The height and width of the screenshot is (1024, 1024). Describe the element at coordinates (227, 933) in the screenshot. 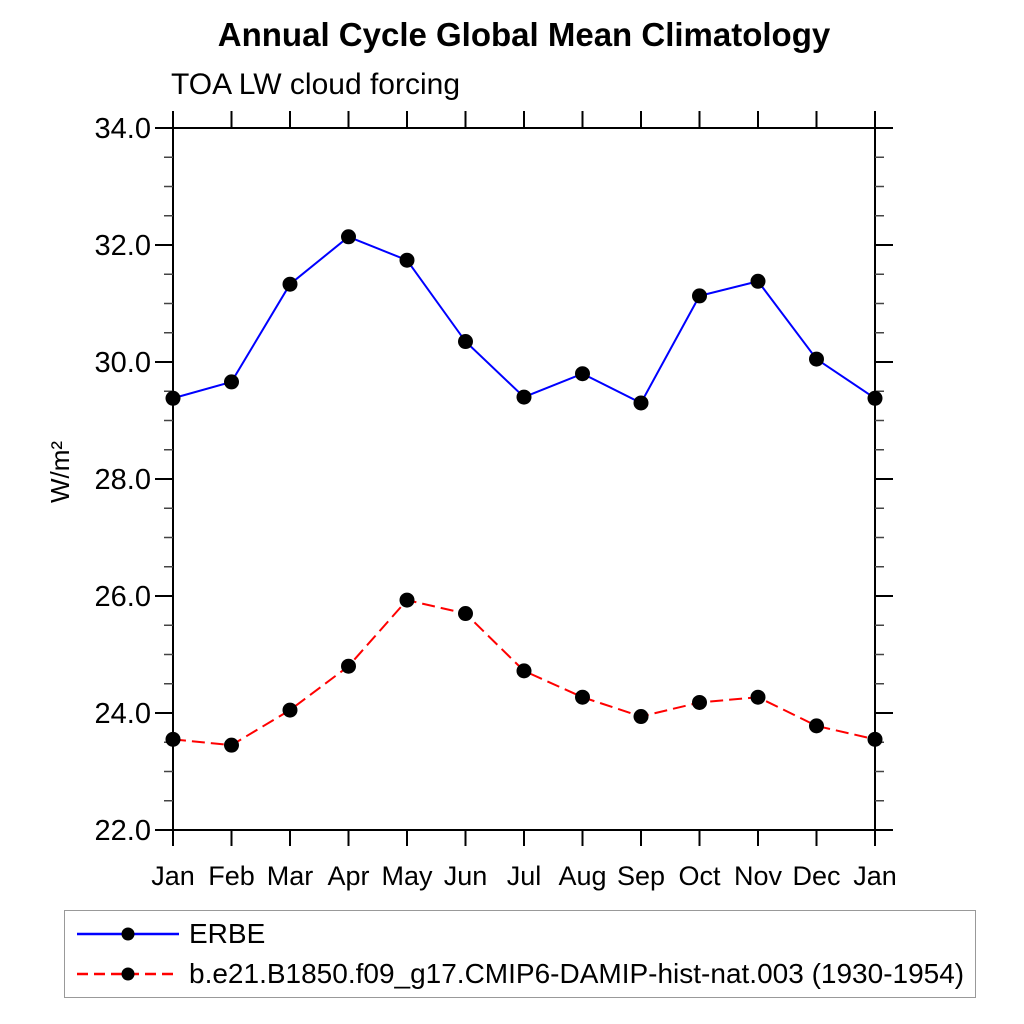

I see `legend-label-erbe: ERBE` at that location.